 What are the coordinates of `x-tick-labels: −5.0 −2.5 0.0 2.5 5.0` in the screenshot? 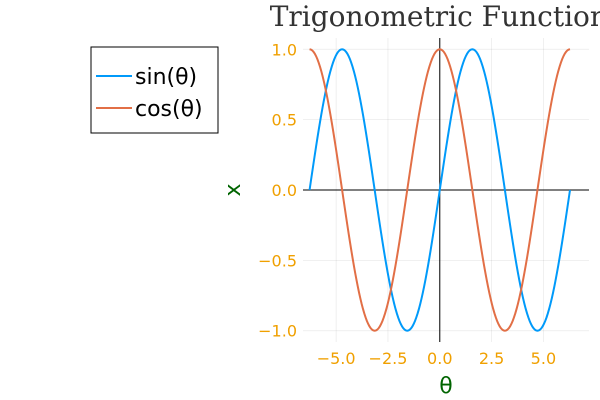 It's located at (436, 358).